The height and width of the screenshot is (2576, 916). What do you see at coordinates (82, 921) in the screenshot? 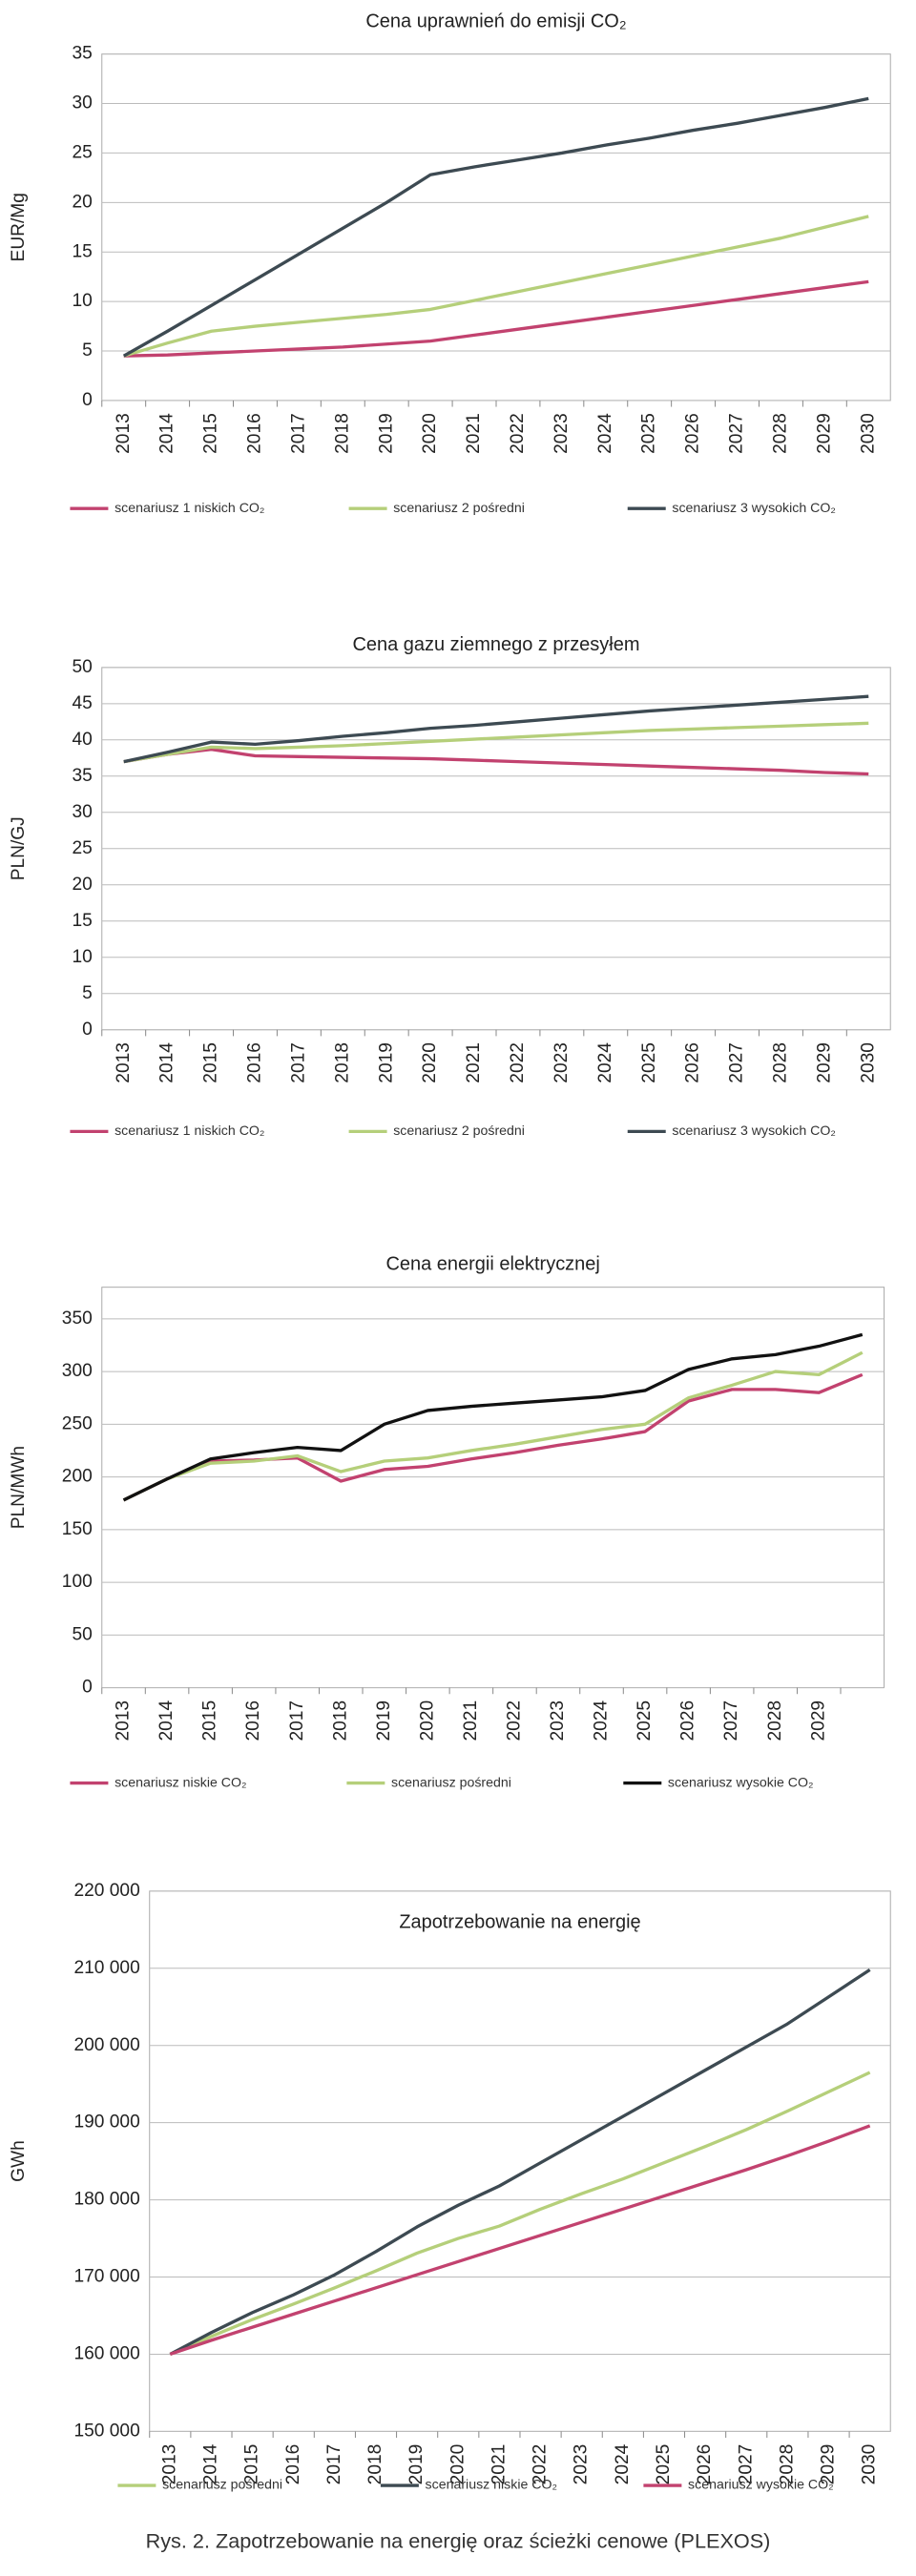
I see `y-tick-label: 15` at bounding box center [82, 921].